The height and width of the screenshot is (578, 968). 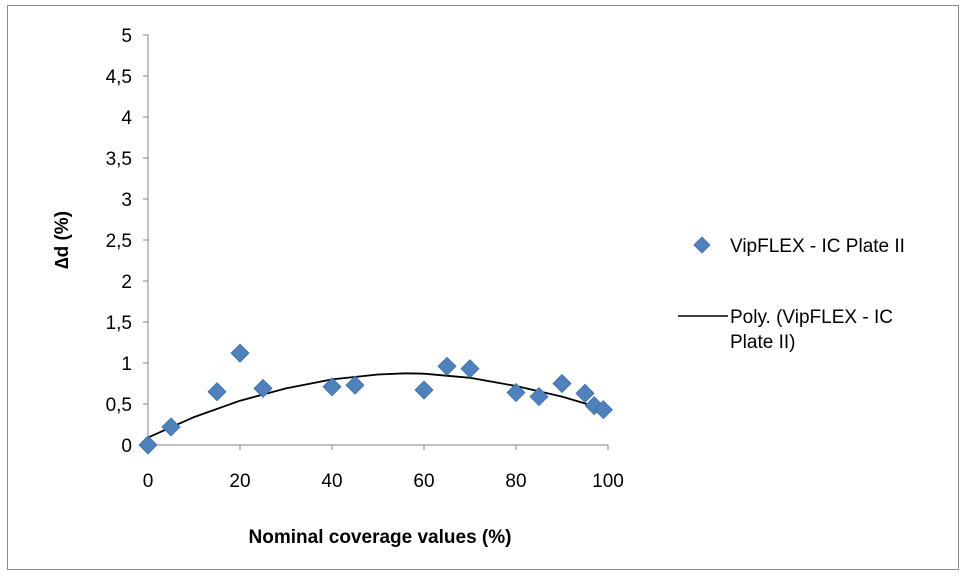 I want to click on data-points, so click(x=375, y=399).